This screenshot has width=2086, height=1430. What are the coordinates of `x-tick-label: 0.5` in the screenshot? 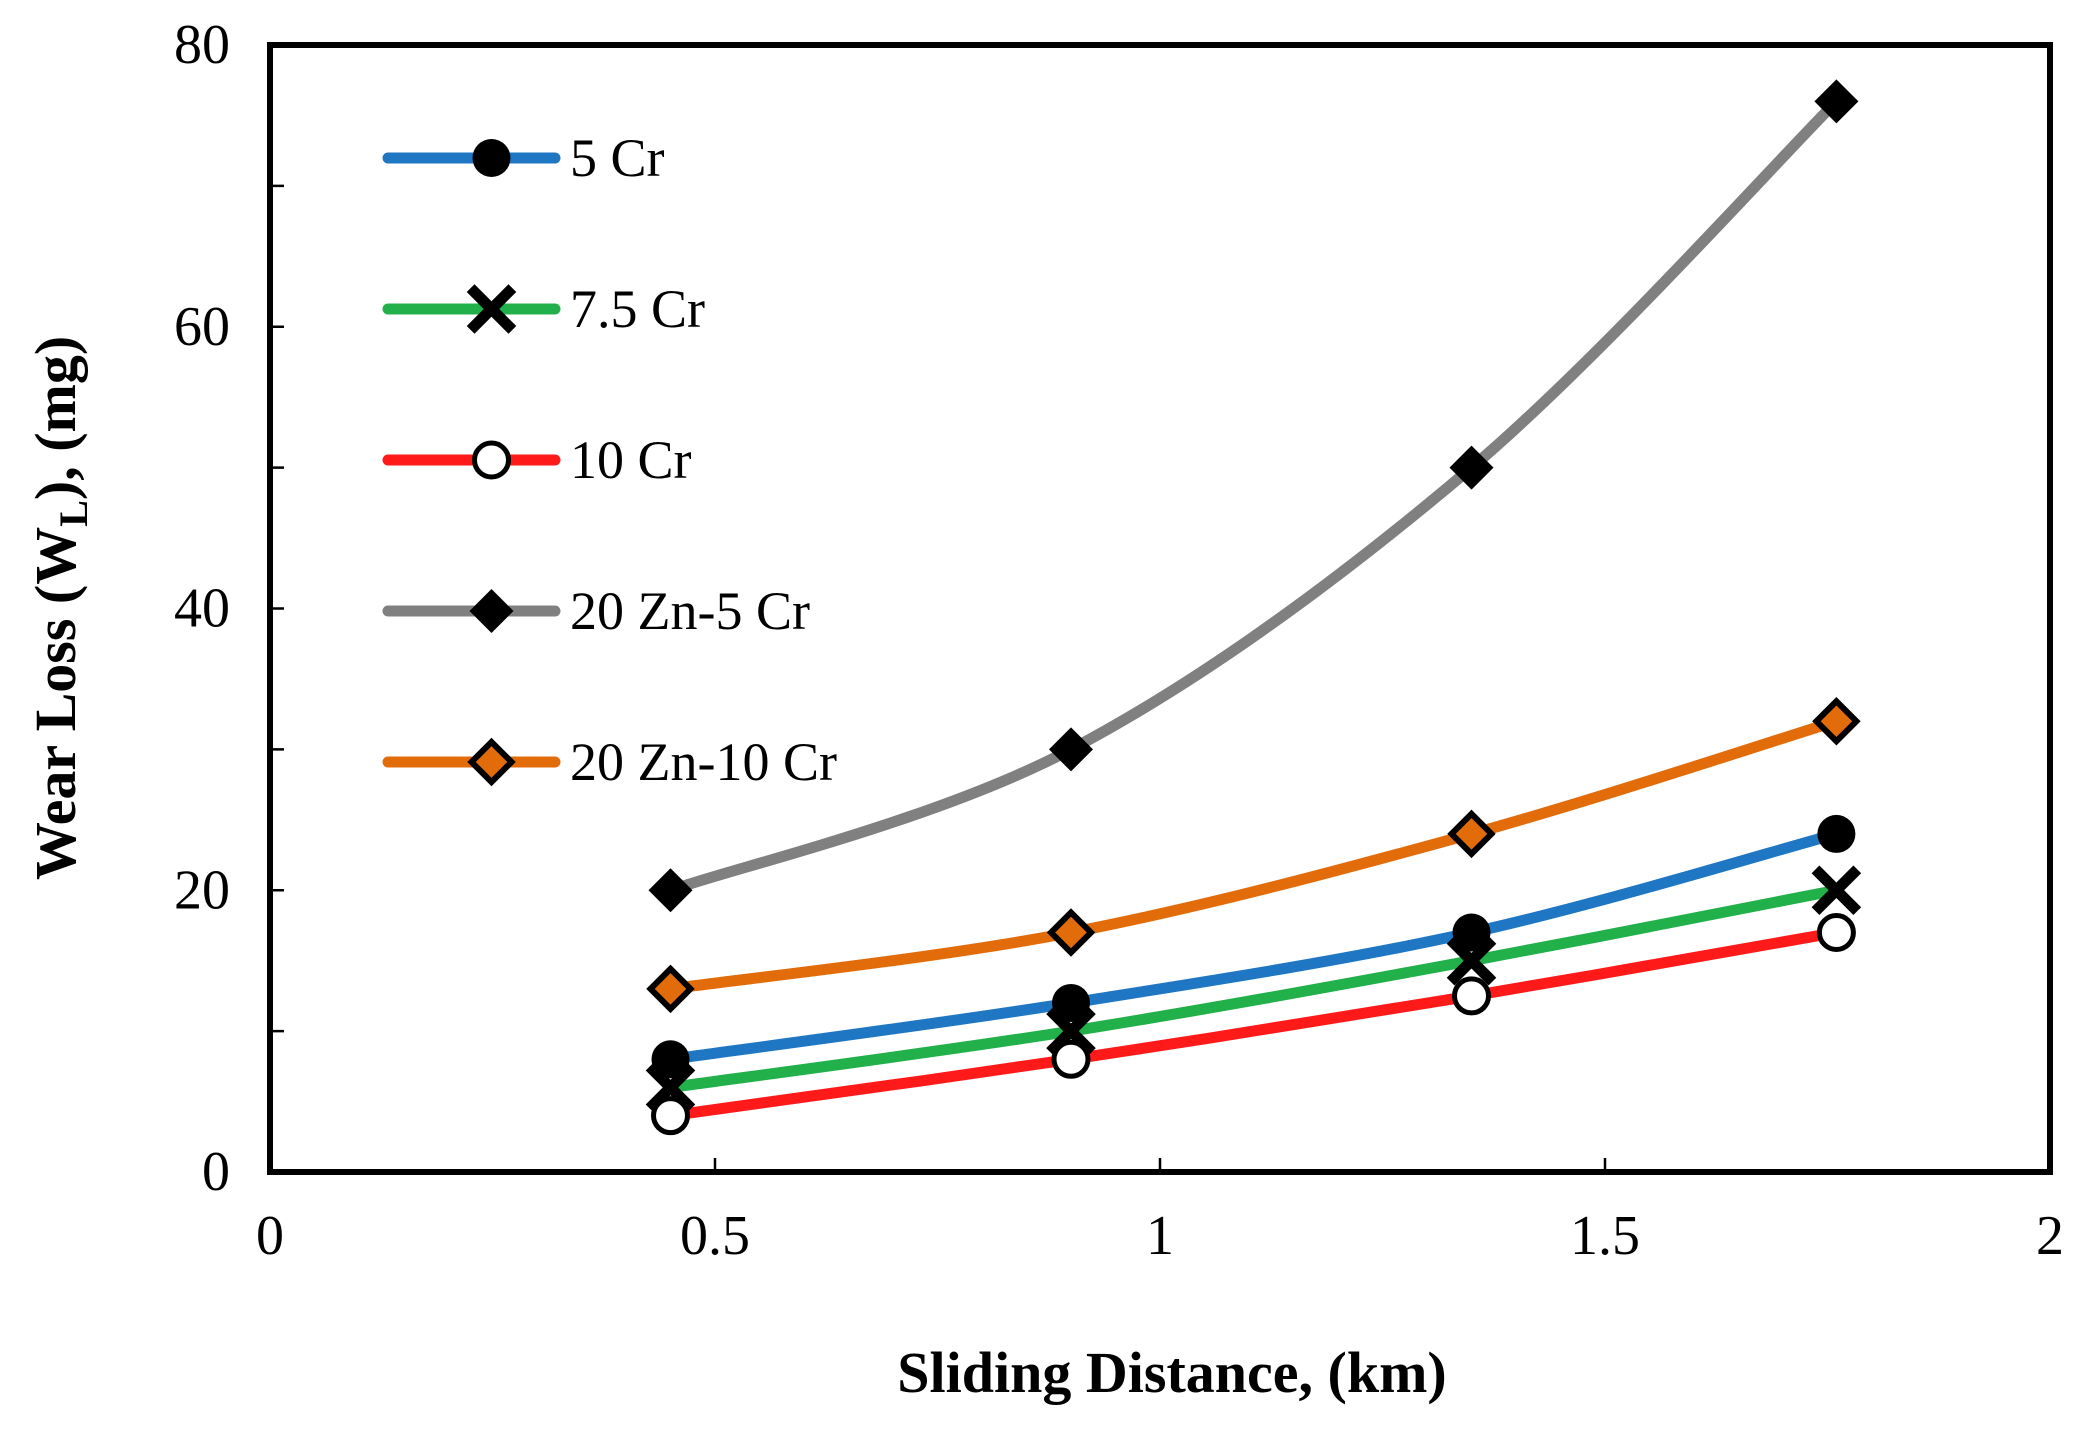 It's located at (715, 1236).